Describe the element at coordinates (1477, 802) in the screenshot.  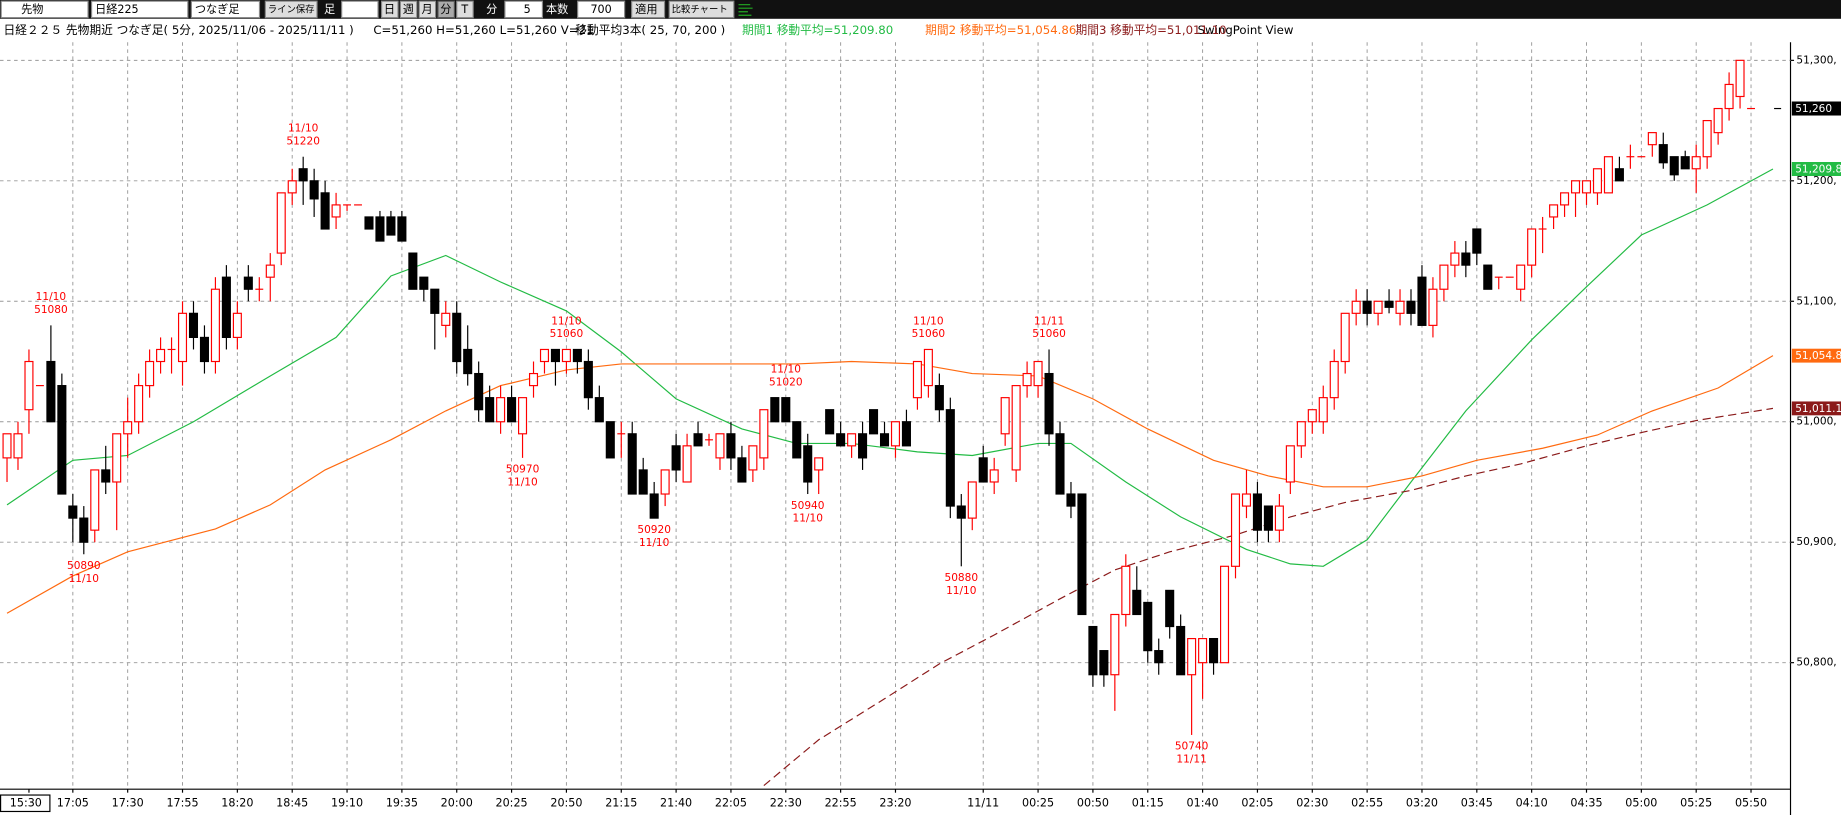
I see `x-tick-label: 03:45` at that location.